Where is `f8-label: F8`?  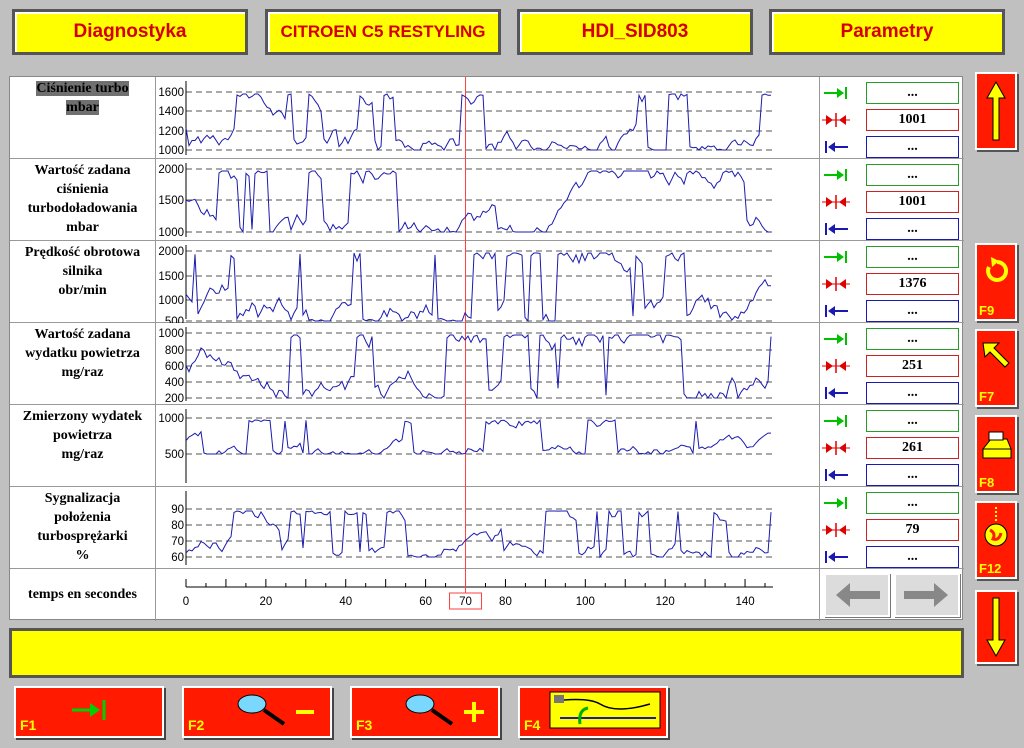 f8-label: F8 is located at coordinates (987, 482).